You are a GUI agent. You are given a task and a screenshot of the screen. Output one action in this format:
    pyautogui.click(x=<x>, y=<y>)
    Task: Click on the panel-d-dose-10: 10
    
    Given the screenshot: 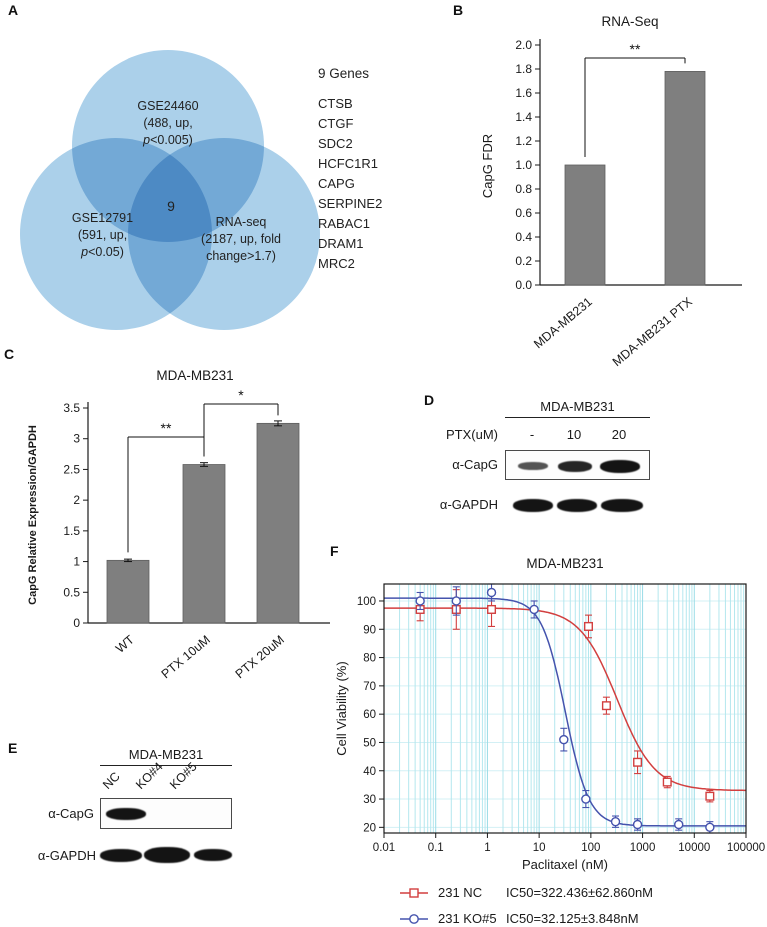 What is the action you would take?
    pyautogui.click(x=574, y=434)
    